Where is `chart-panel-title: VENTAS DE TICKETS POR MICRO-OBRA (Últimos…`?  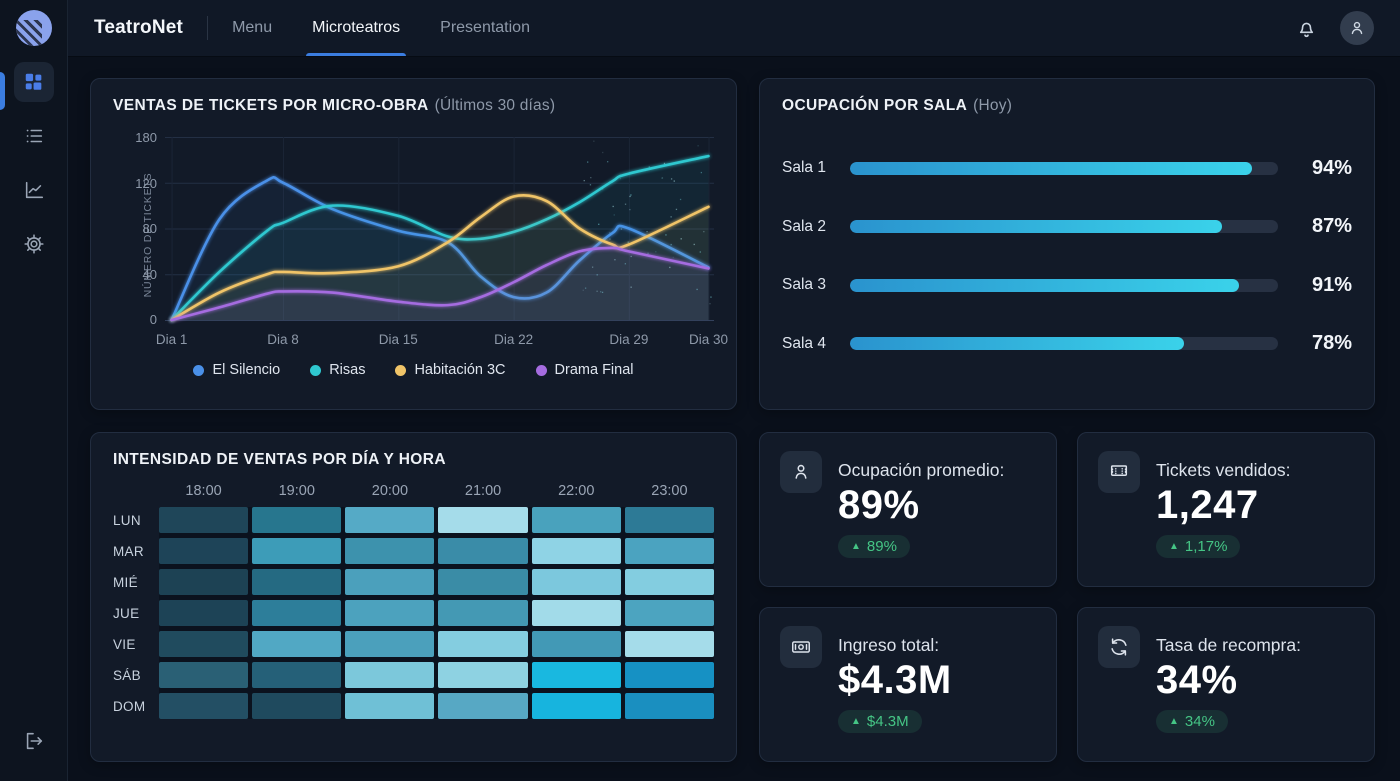
chart-panel-title: VENTAS DE TICKETS POR MICRO-OBRA (Últimos… is located at coordinates (334, 105).